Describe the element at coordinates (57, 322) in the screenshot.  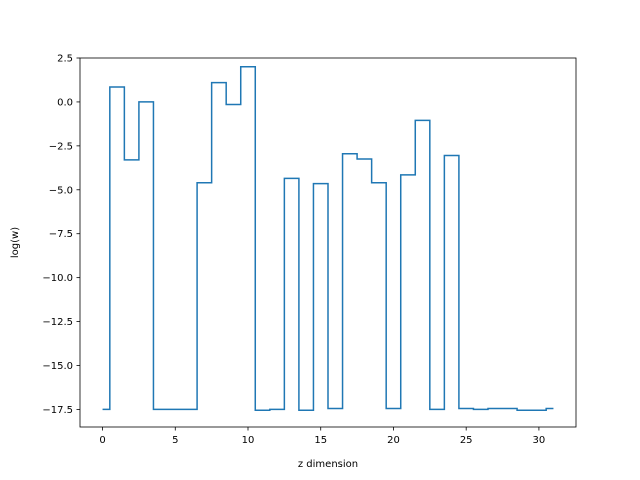
I see `y-tick-label: −12.5` at that location.